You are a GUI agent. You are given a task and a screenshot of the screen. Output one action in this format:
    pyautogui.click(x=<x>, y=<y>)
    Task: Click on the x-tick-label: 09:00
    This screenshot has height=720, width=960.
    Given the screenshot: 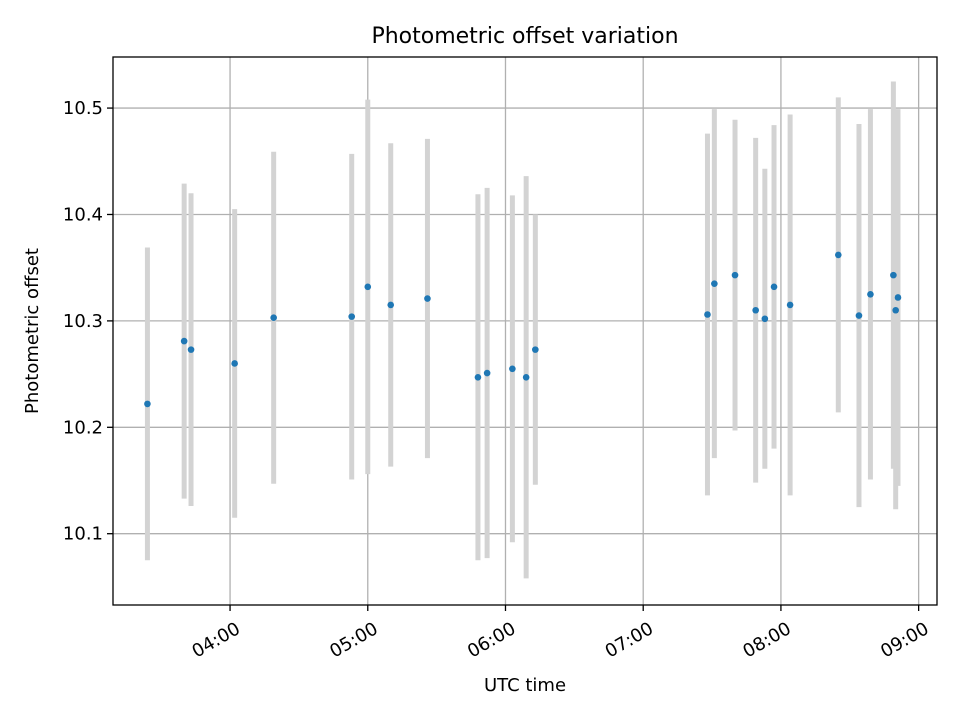 What is the action you would take?
    pyautogui.click(x=904, y=640)
    